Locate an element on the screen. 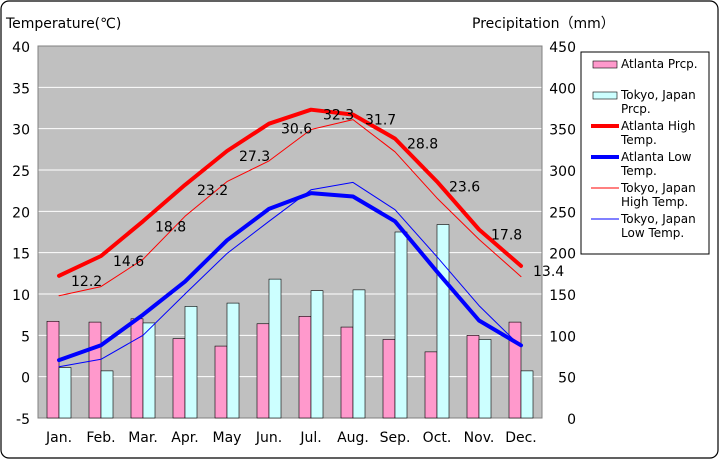 This screenshot has width=720, height=460. legend-label: Atlanta High is located at coordinates (658, 126).